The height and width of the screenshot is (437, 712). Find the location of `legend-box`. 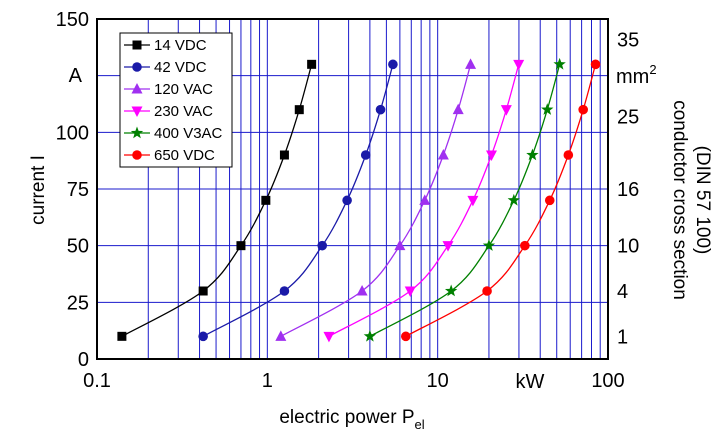

legend-box is located at coordinates (176, 100).